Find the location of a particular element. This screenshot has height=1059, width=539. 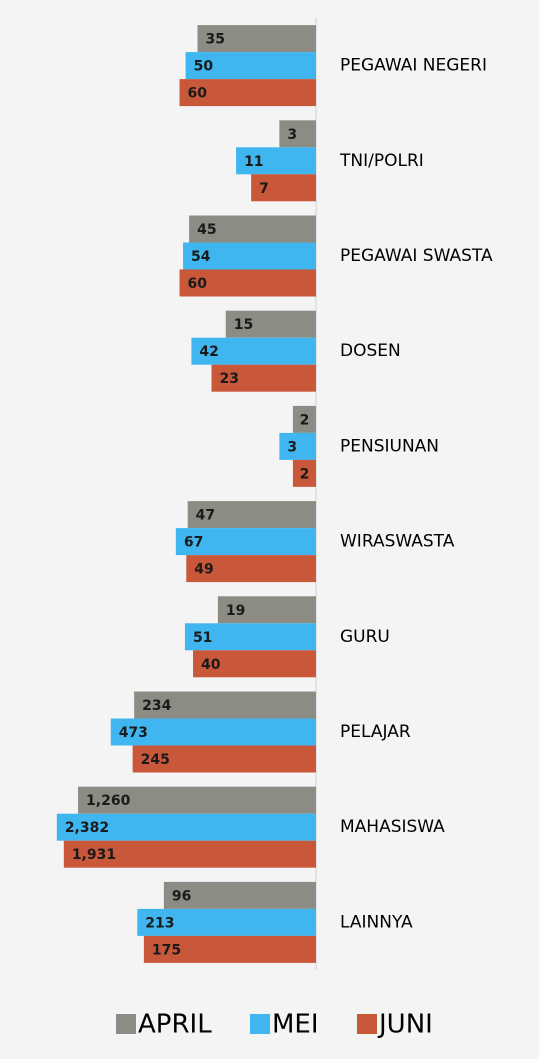

legend-label: MEI is located at coordinates (295, 1025).